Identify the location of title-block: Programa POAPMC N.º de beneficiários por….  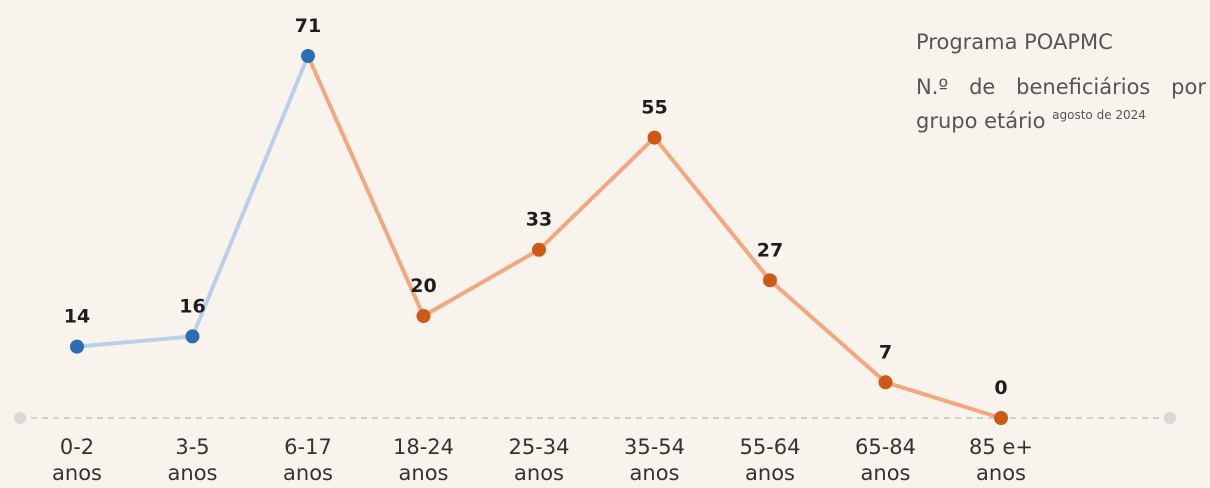
(1061, 84).